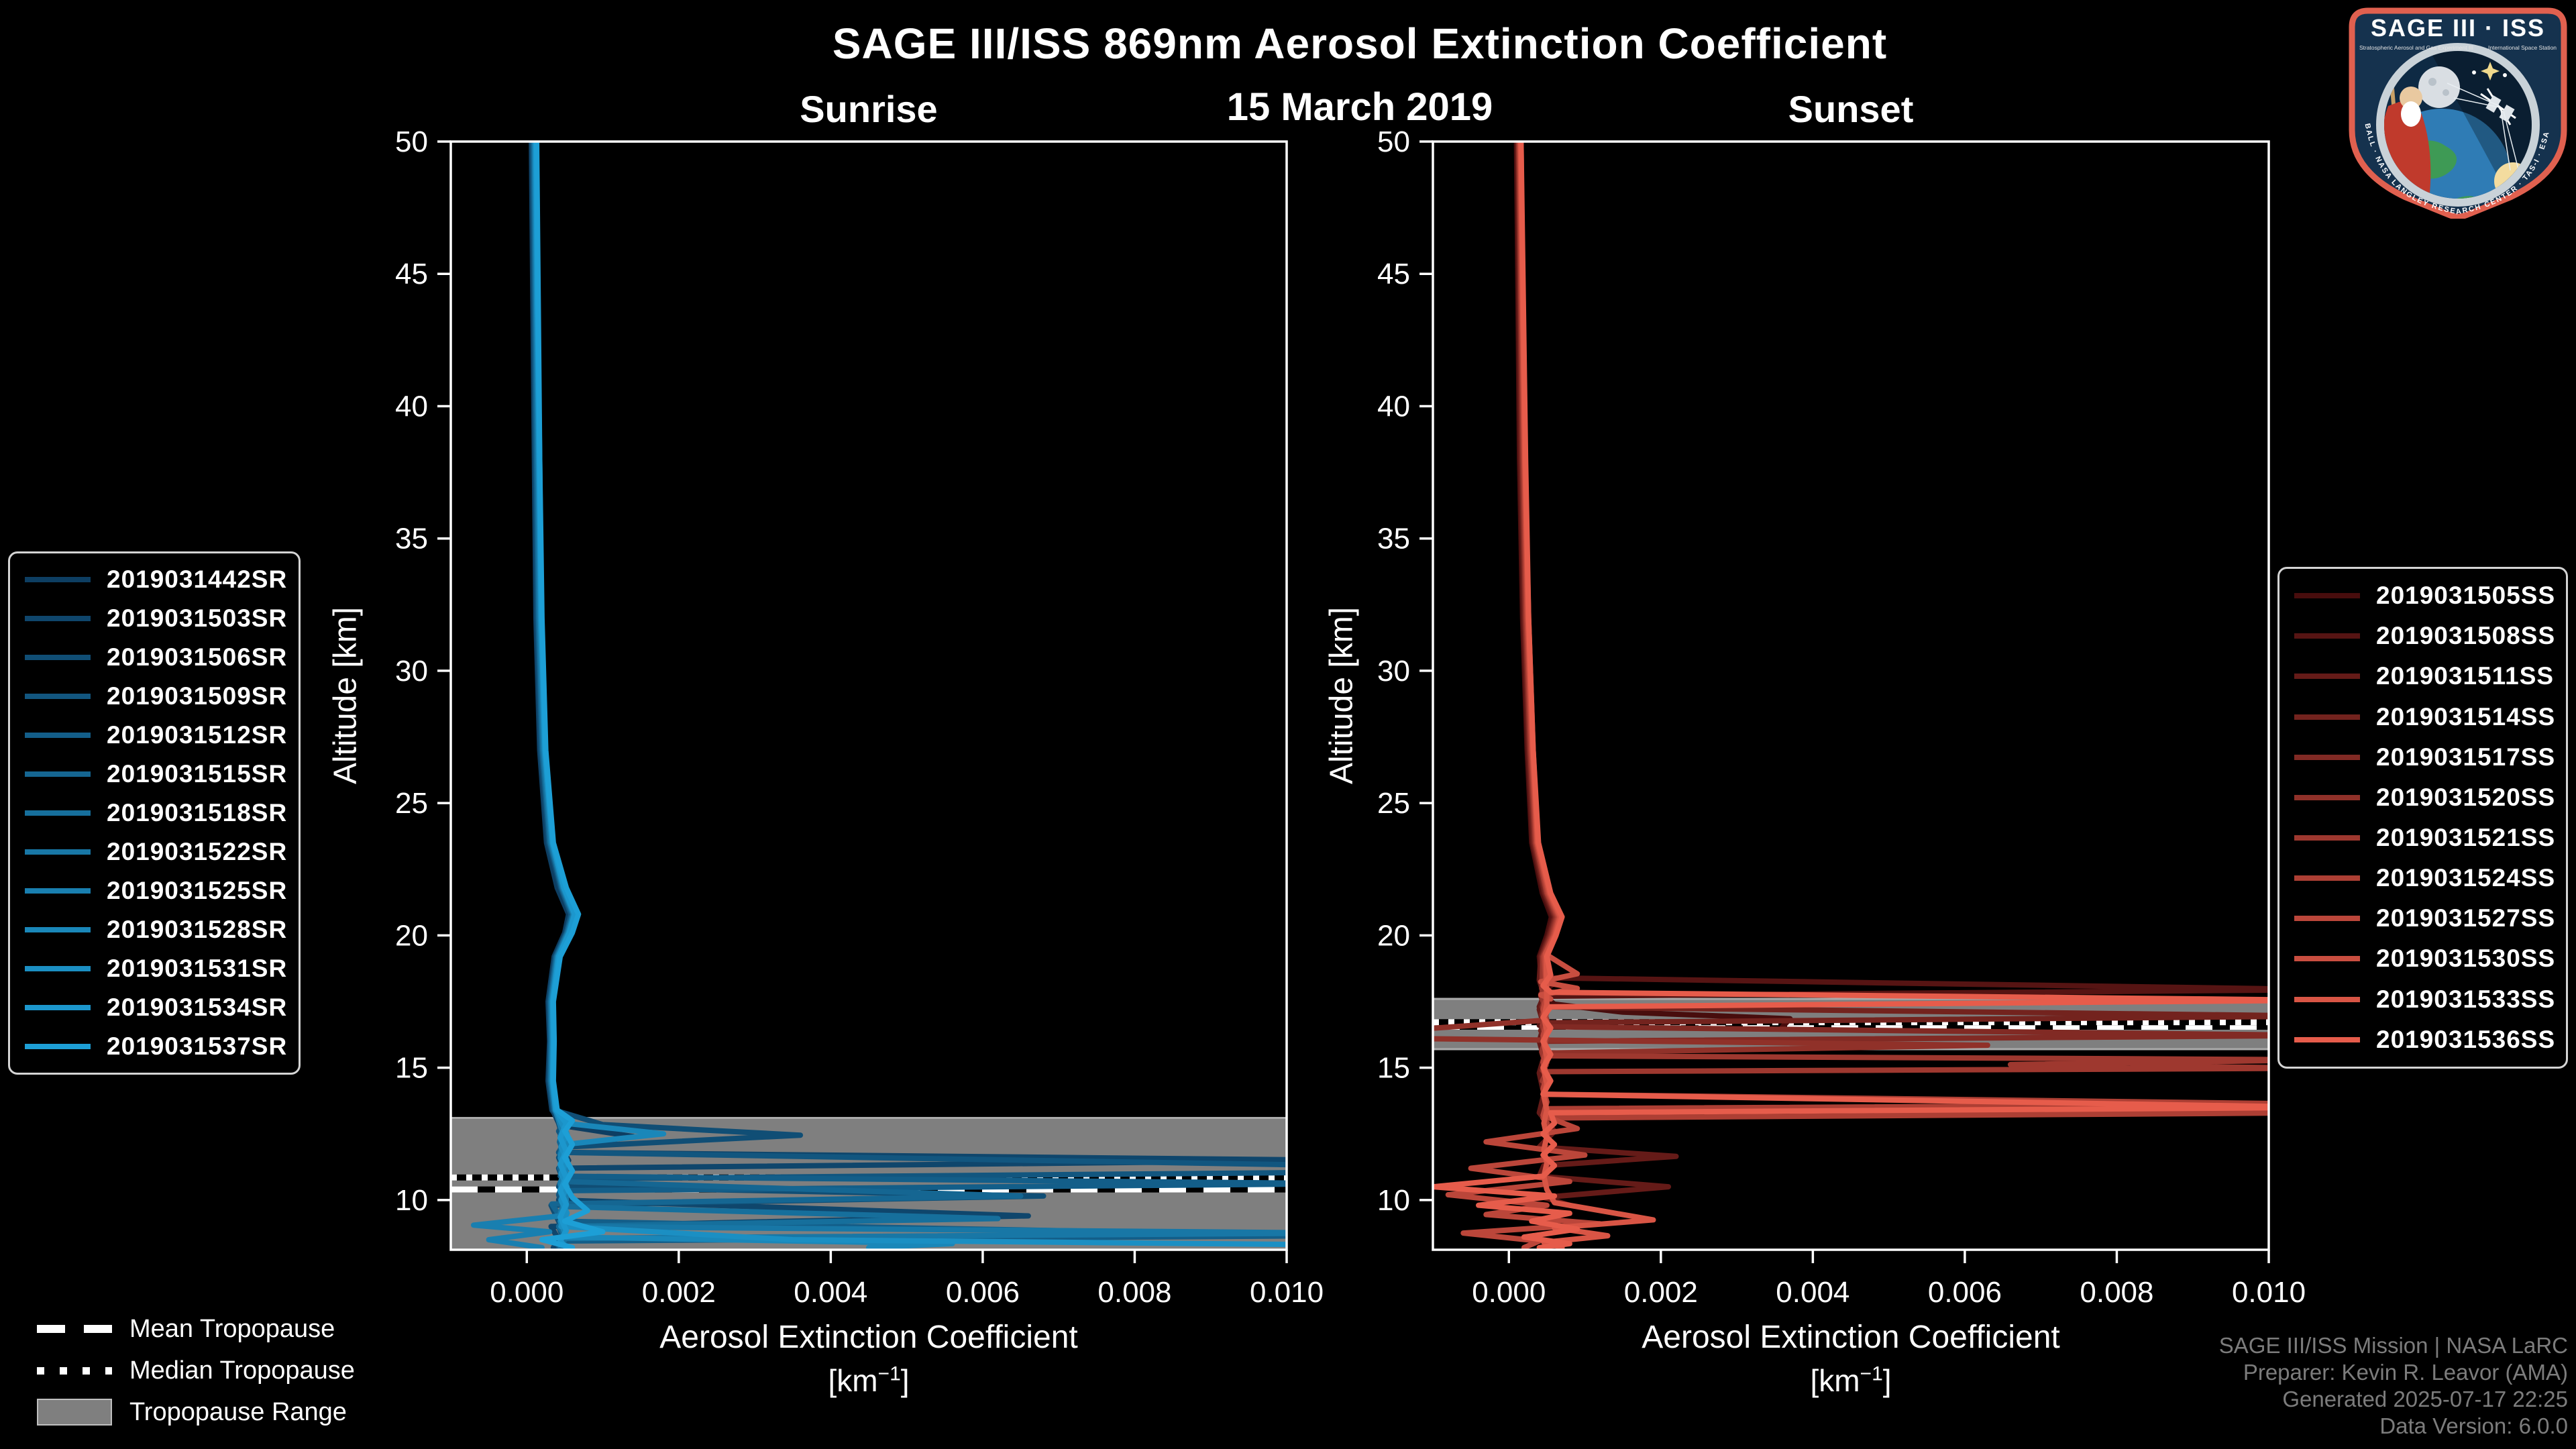 This screenshot has width=2576, height=1449. I want to click on legend-item-mean-tropopause: Mean Tropopause, so click(196, 1329).